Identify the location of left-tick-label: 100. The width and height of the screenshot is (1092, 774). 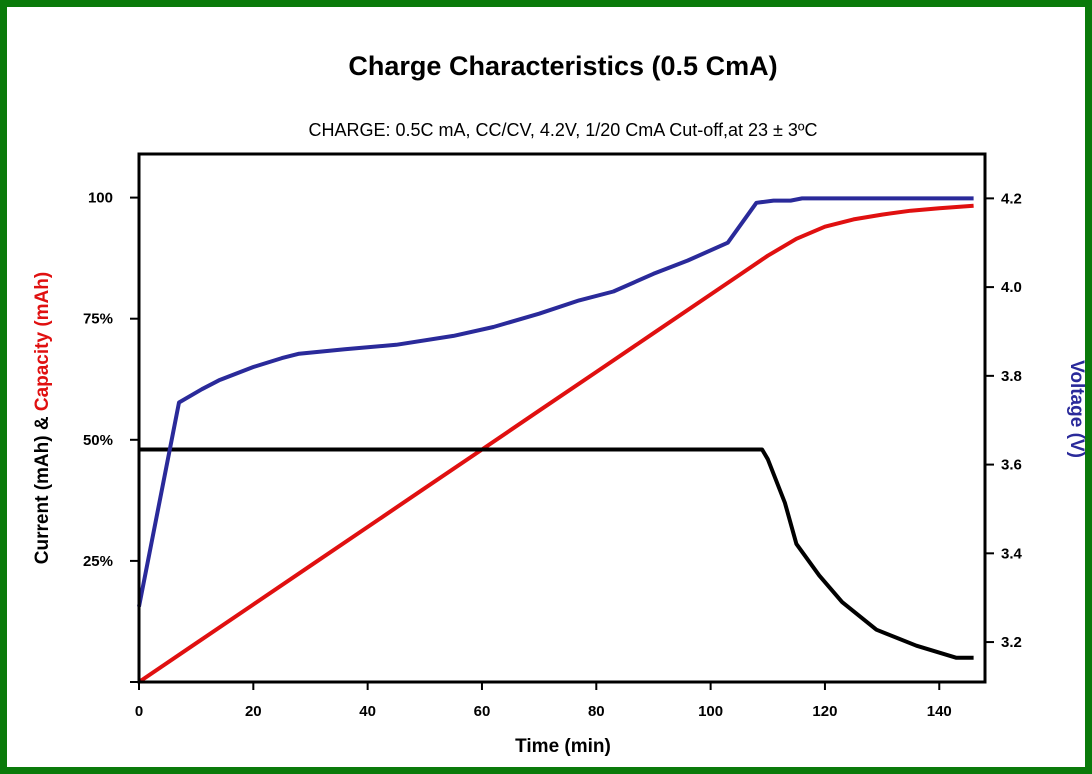
(100, 198).